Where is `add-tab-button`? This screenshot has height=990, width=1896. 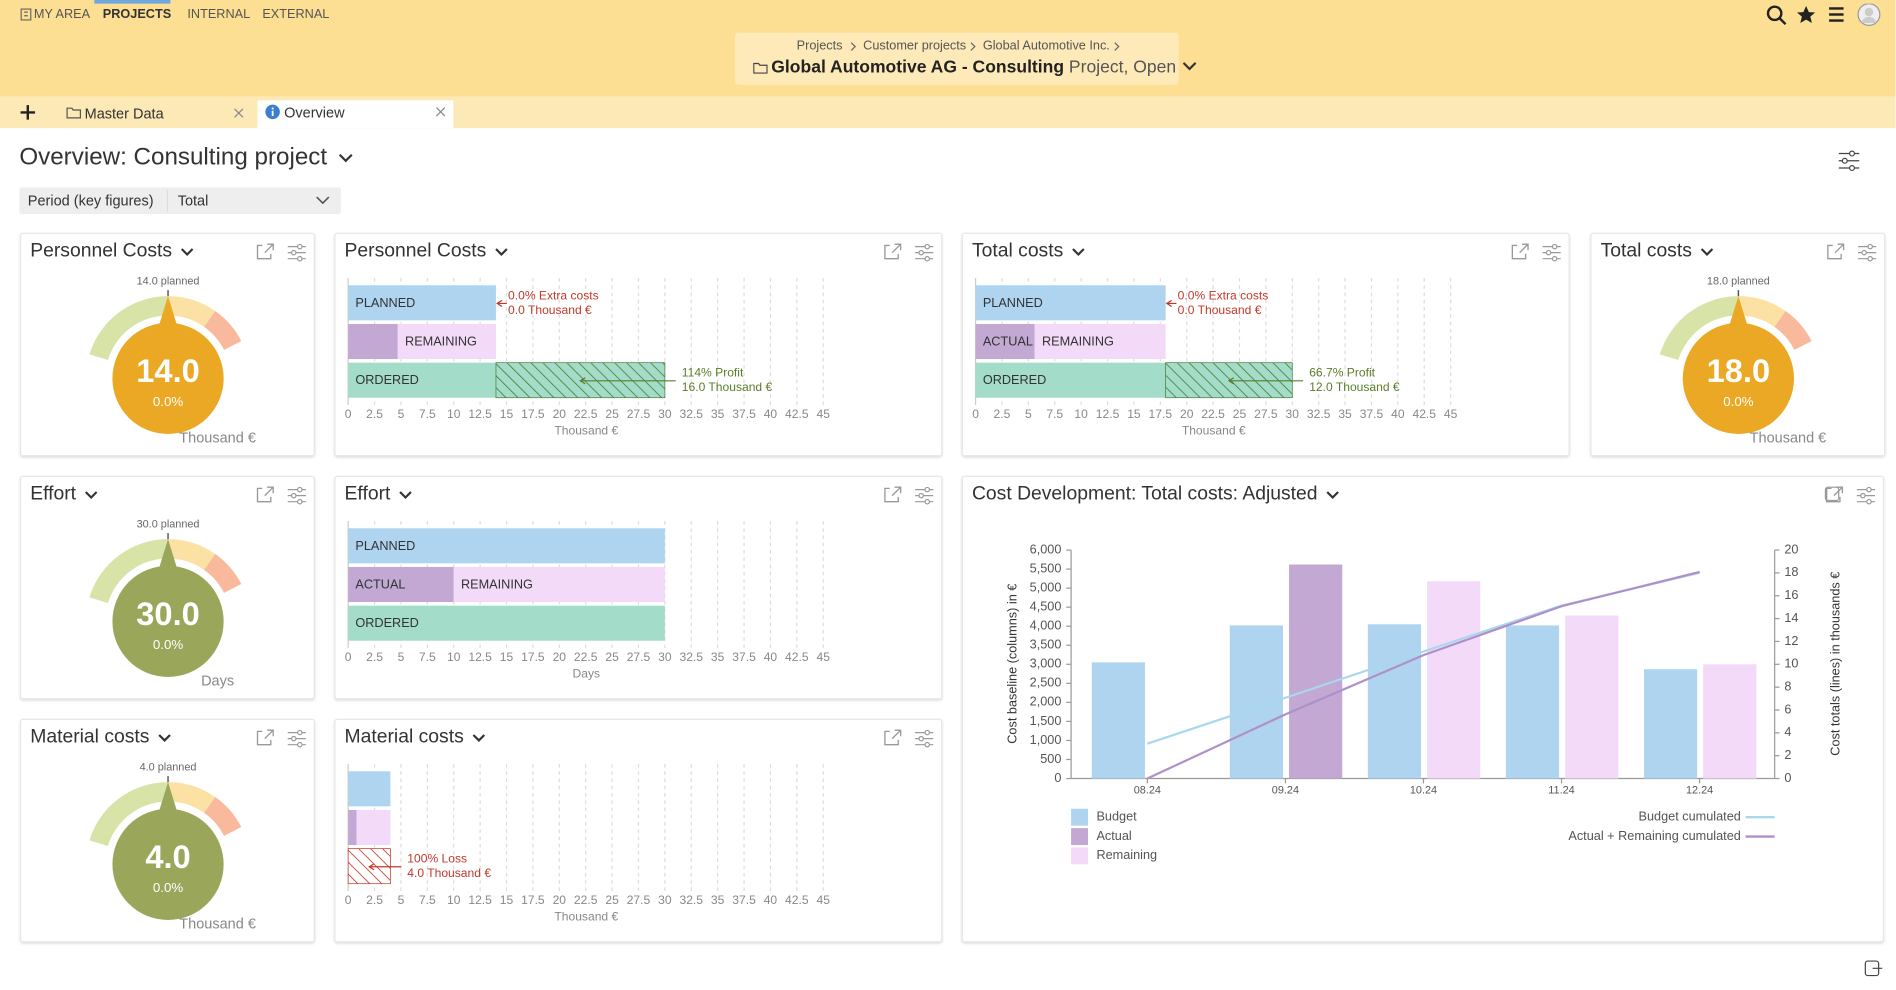 add-tab-button is located at coordinates (27, 112).